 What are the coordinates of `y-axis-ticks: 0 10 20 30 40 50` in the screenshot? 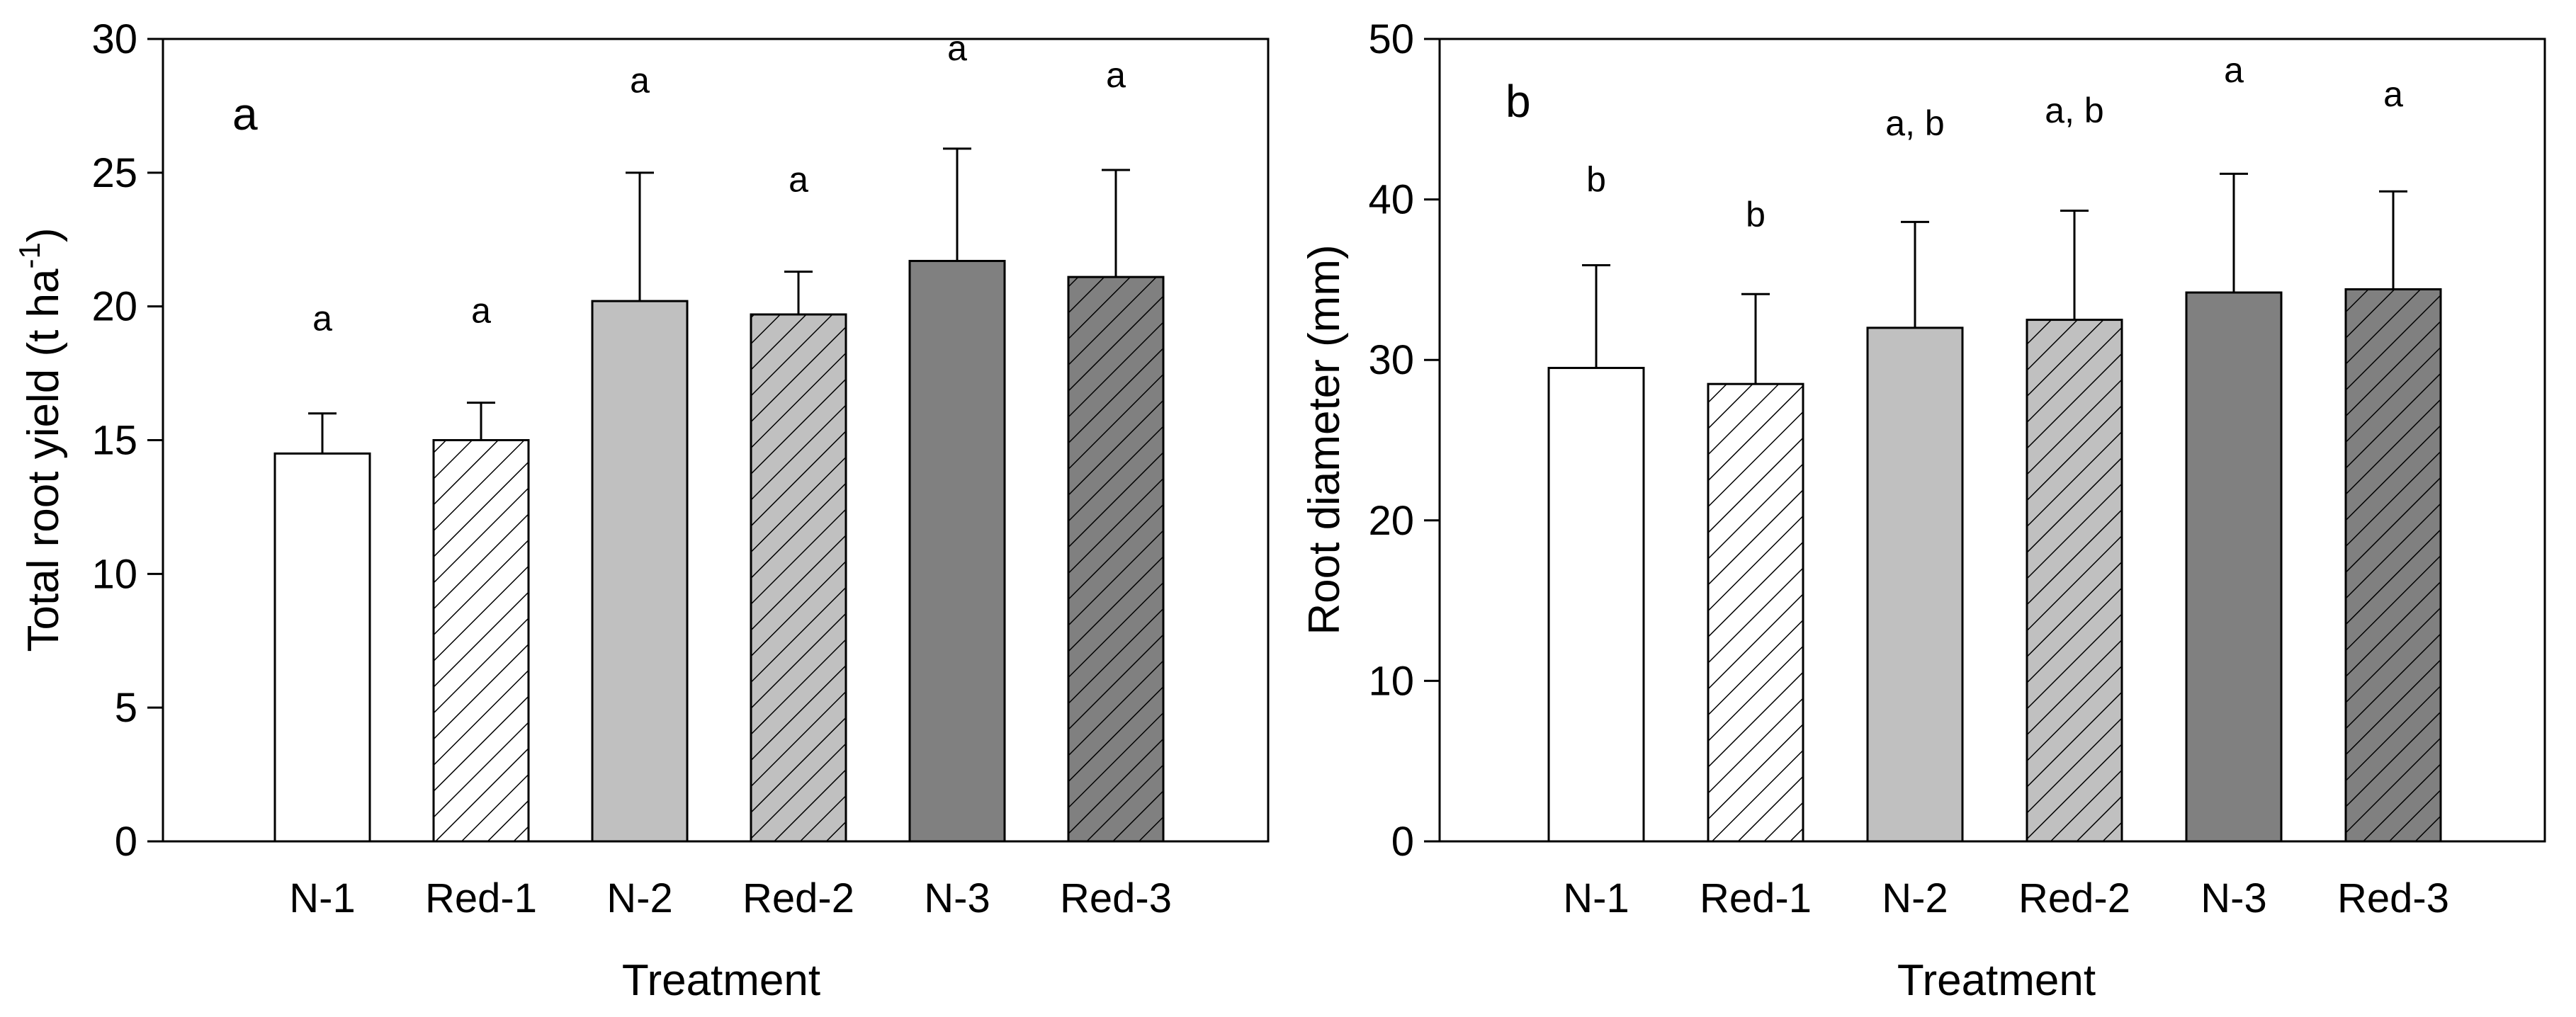 It's located at (1404, 440).